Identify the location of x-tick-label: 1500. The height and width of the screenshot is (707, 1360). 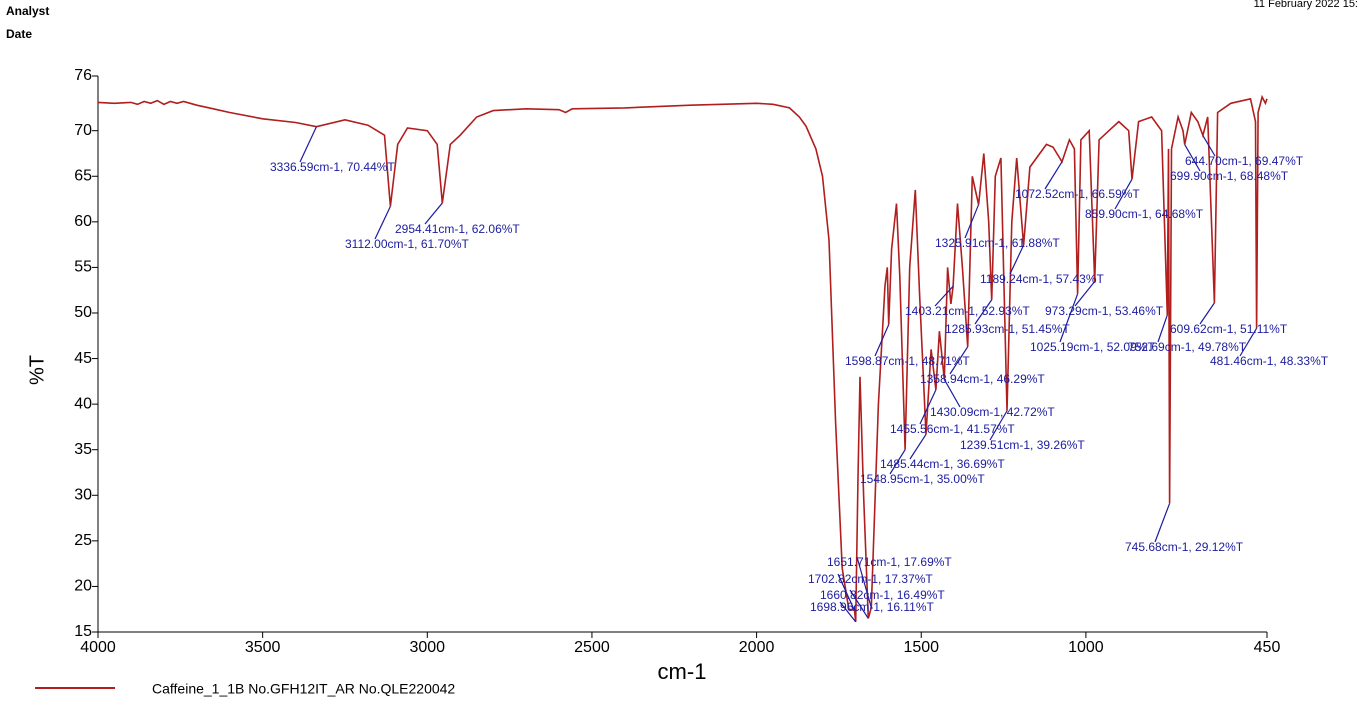
(921, 647).